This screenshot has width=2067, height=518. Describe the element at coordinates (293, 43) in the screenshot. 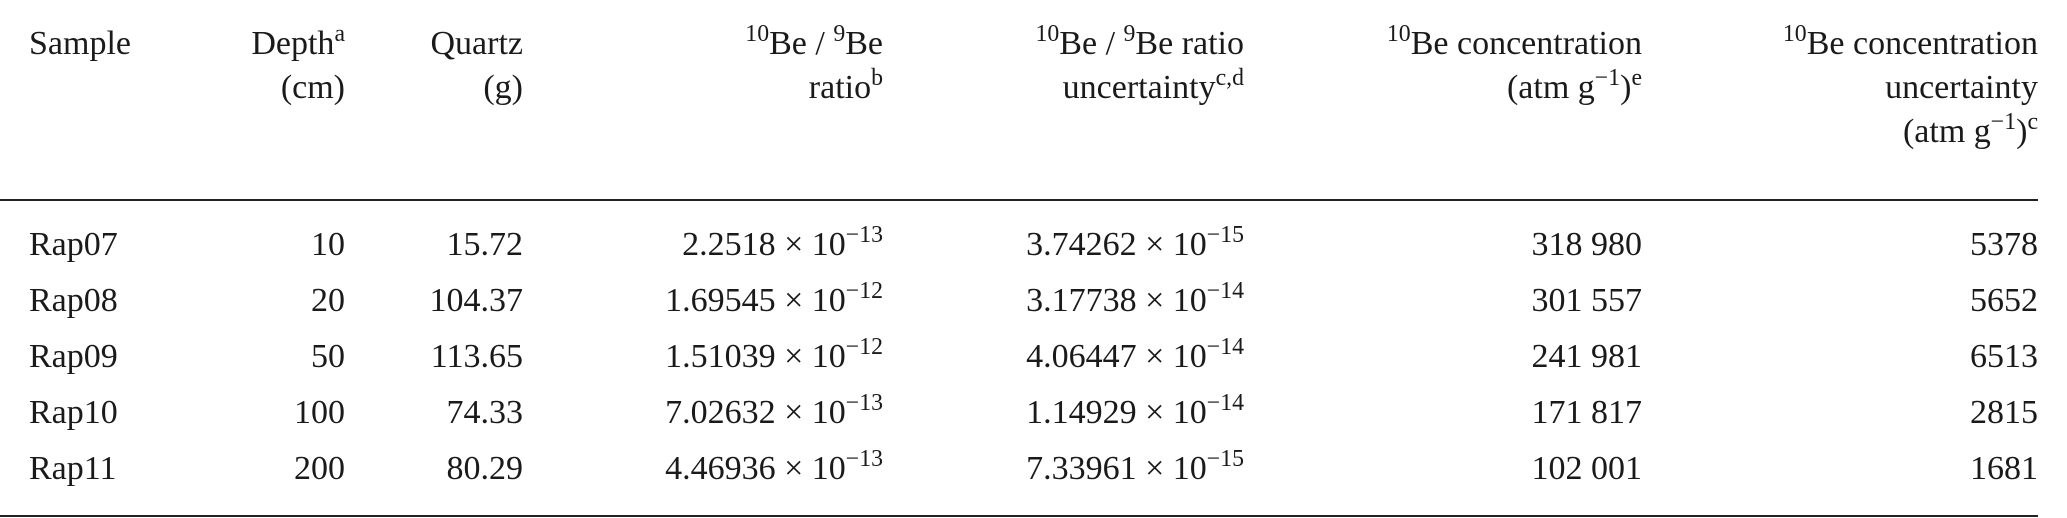

I see `header-text: Depth` at that location.